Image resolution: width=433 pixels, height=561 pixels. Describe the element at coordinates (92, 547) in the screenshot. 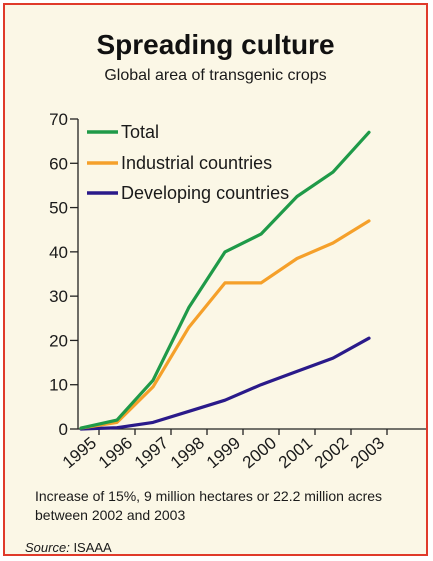

I see `source-value: ISAAA` at that location.